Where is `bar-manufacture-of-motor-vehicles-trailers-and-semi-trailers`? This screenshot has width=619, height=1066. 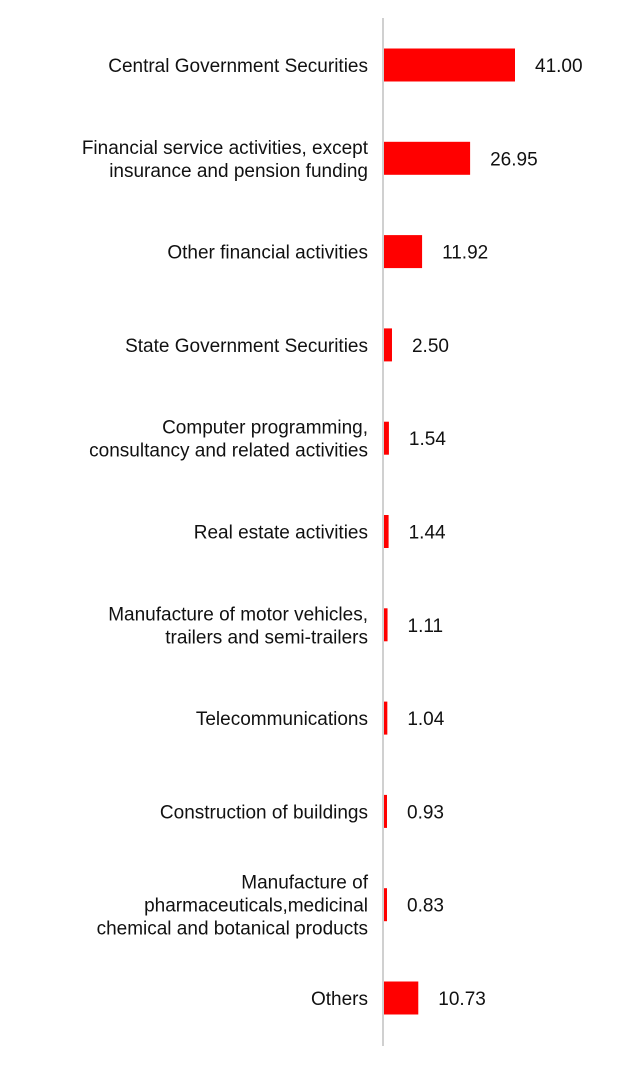 bar-manufacture-of-motor-vehicles-trailers-and-semi-trailers is located at coordinates (386, 625).